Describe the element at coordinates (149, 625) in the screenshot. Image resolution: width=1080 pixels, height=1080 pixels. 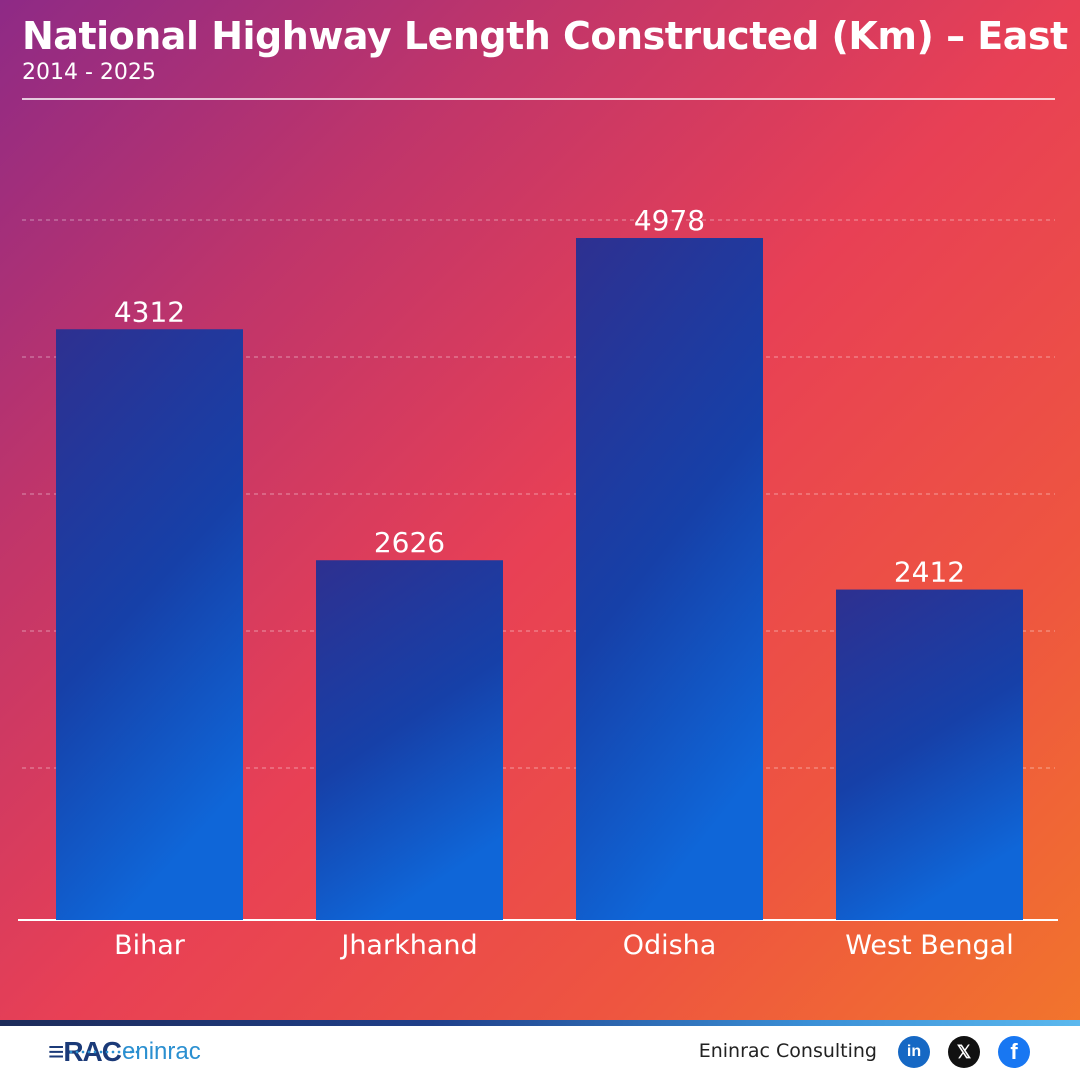
I see `bar-bihar` at that location.